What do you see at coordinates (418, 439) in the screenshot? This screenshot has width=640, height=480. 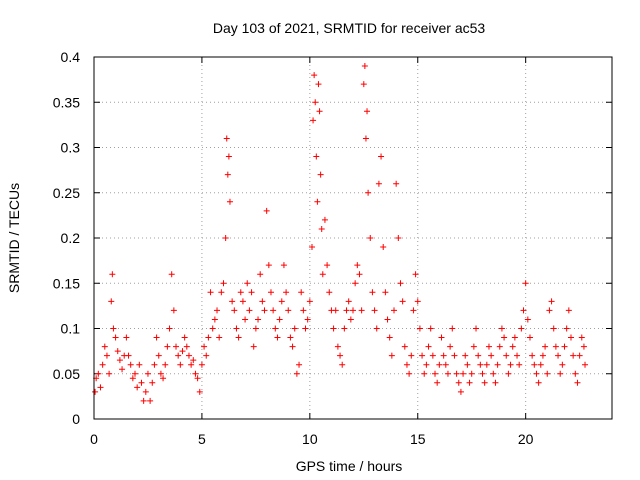 I see `x-tick-label: 15` at bounding box center [418, 439].